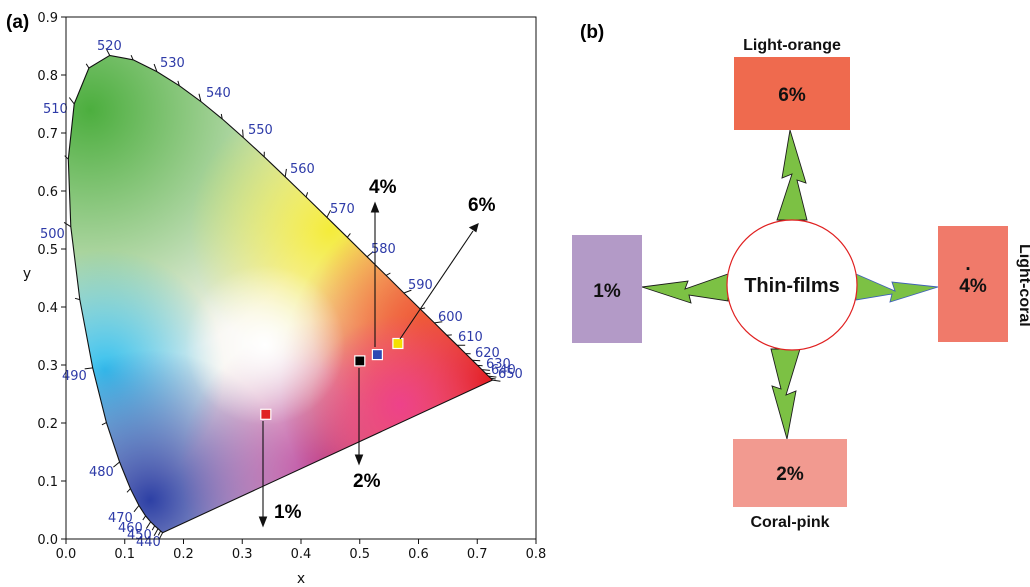 The height and width of the screenshot is (587, 1030). I want to click on wavelength-label-650: 650, so click(510, 374).